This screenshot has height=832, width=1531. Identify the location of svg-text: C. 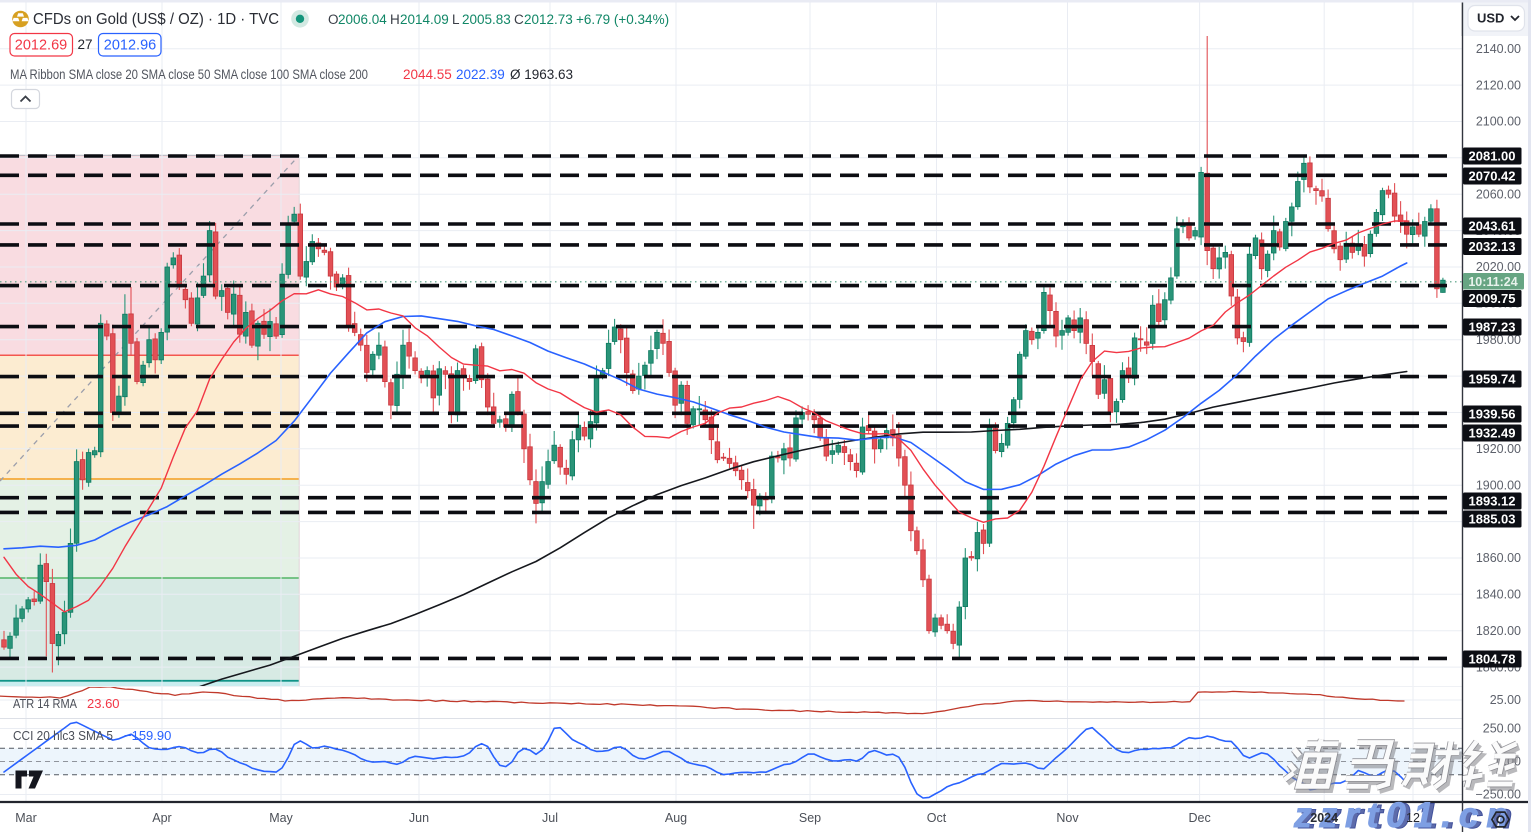
(519, 19).